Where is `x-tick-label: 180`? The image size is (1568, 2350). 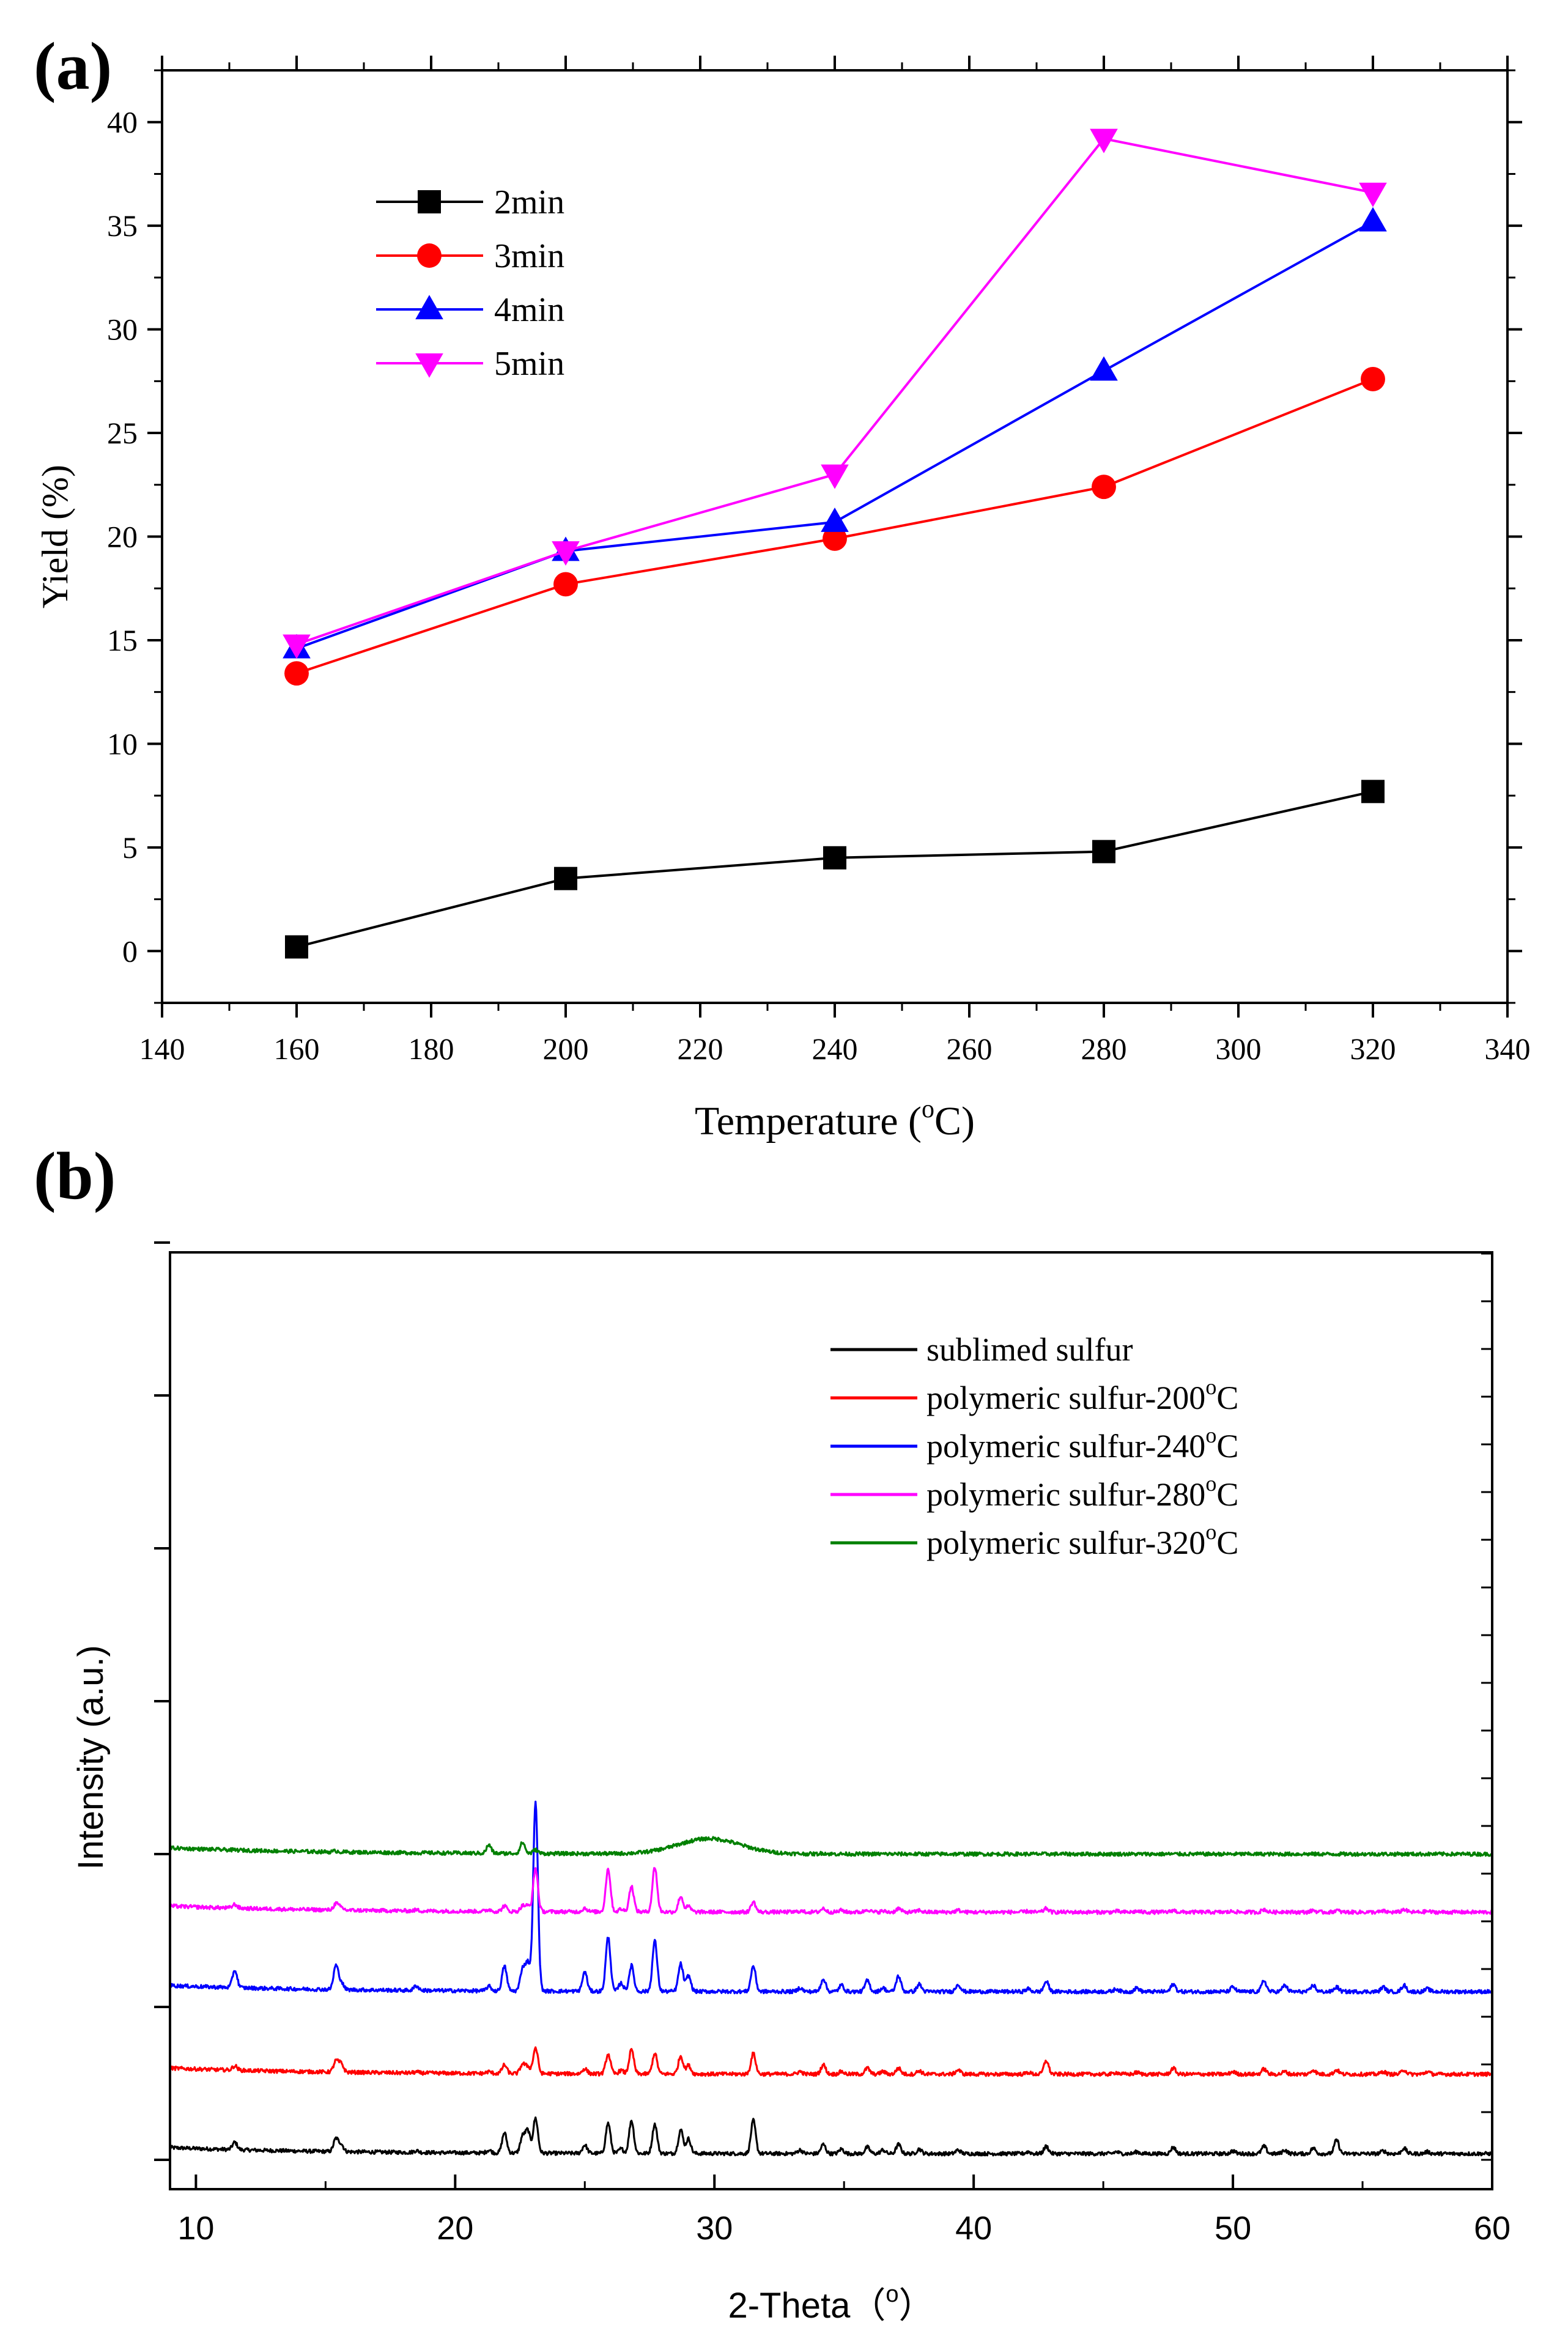
x-tick-label: 180 is located at coordinates (431, 1049).